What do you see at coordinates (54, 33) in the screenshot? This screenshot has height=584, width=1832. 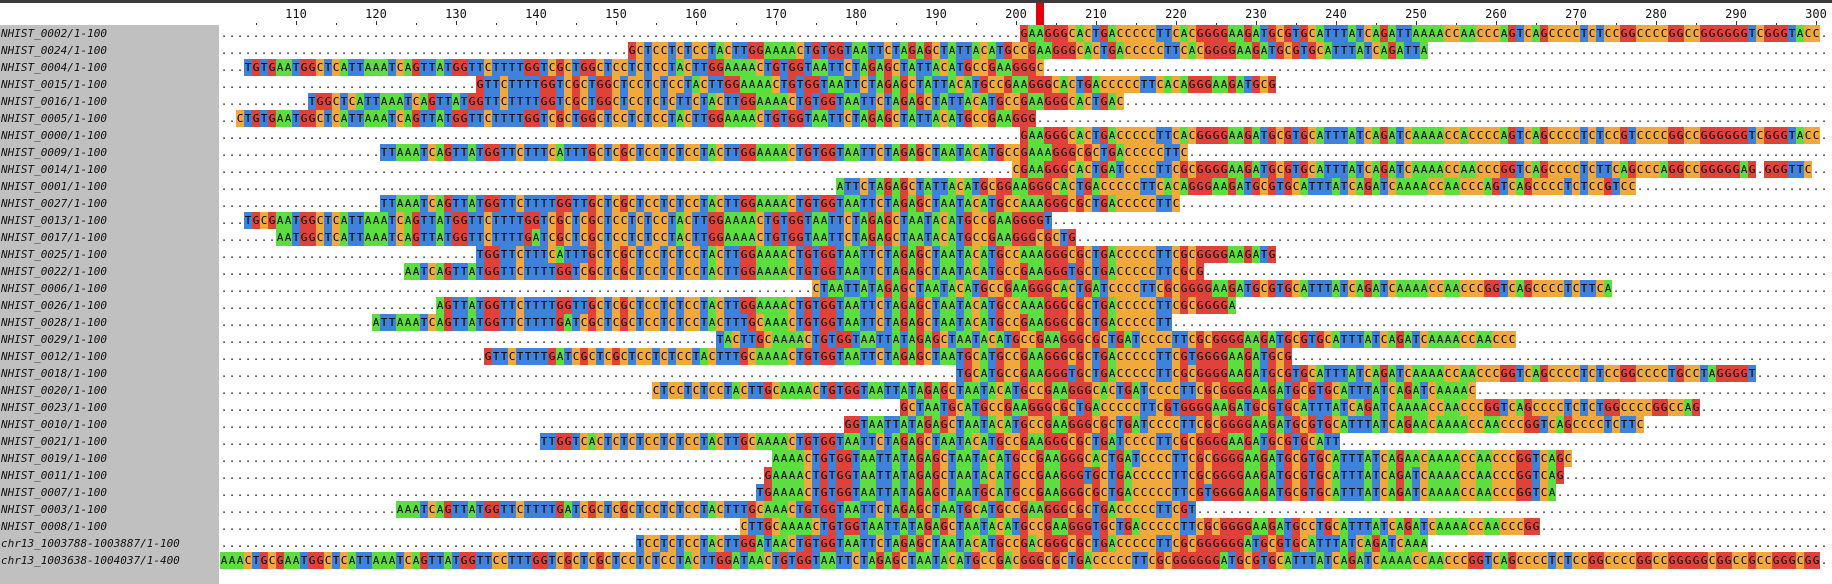 I see `sequence-id: NHIST_0002/1-100` at bounding box center [54, 33].